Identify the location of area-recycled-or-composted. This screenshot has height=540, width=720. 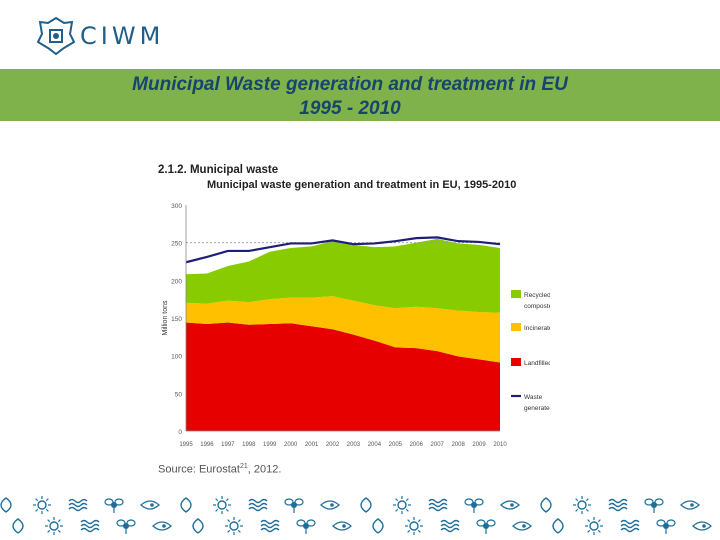
(343, 275).